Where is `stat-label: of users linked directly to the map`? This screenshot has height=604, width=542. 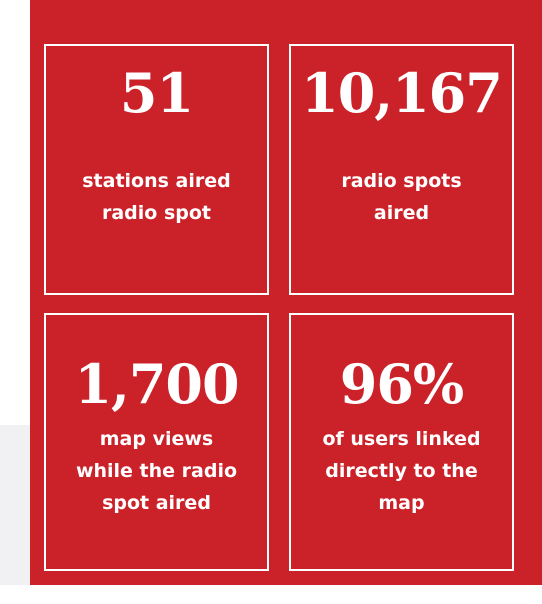
stat-label: of users linked directly to the map is located at coordinates (401, 471).